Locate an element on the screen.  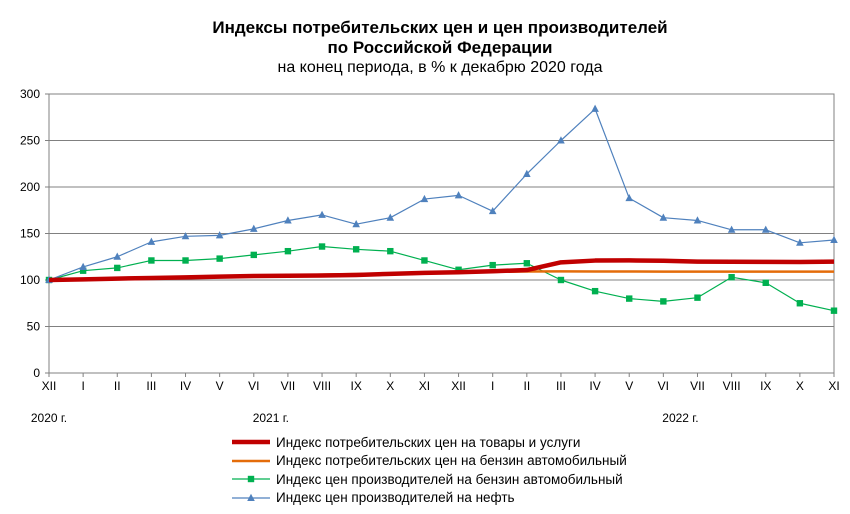
legend-item: Индекс цен производителей на нефть is located at coordinates (428, 498).